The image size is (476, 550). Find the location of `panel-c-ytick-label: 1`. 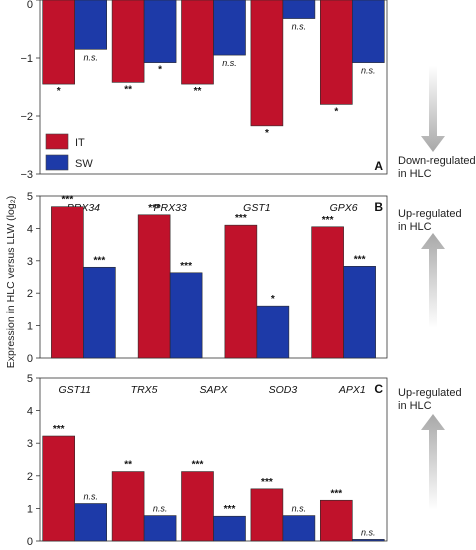

panel-c-ytick-label: 1 is located at coordinates (30, 509).